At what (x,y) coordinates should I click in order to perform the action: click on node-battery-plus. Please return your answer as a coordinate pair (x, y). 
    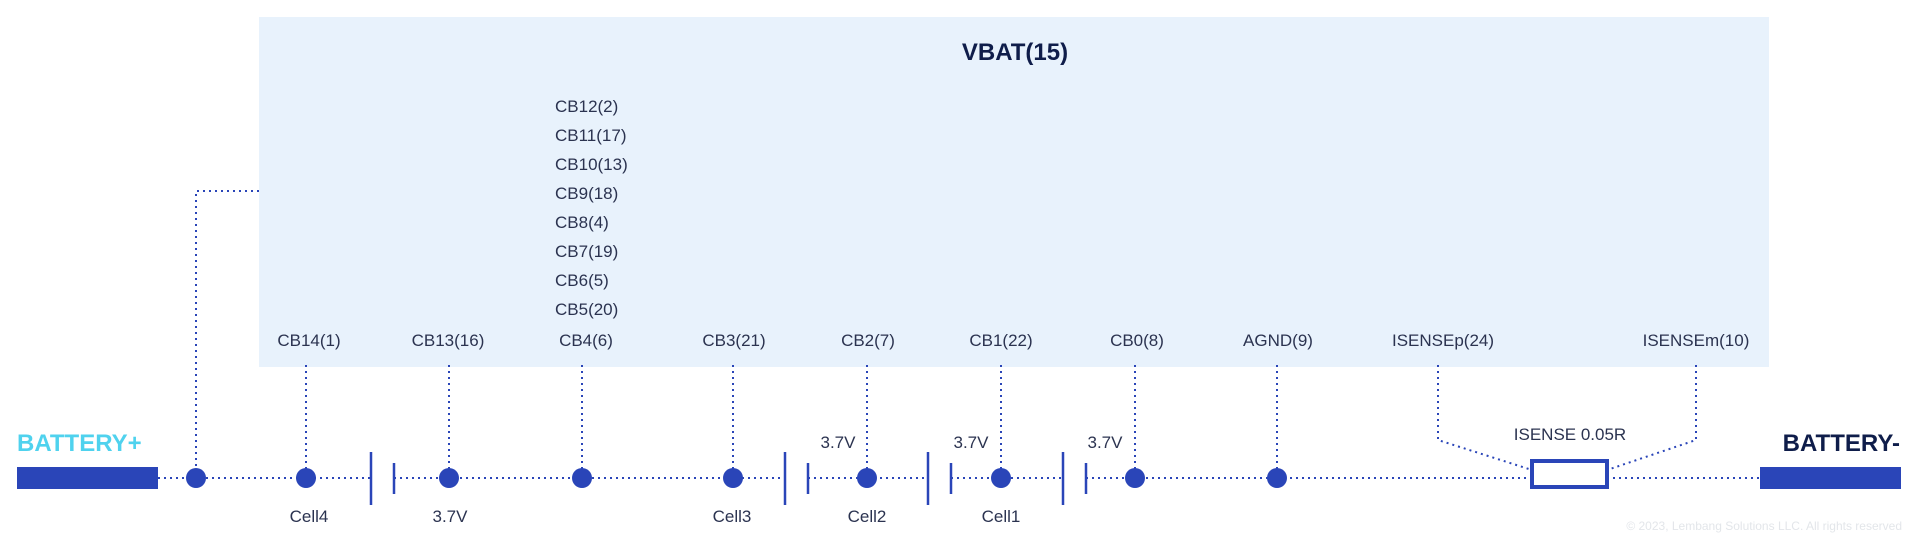
    Looking at the image, I should click on (196, 478).